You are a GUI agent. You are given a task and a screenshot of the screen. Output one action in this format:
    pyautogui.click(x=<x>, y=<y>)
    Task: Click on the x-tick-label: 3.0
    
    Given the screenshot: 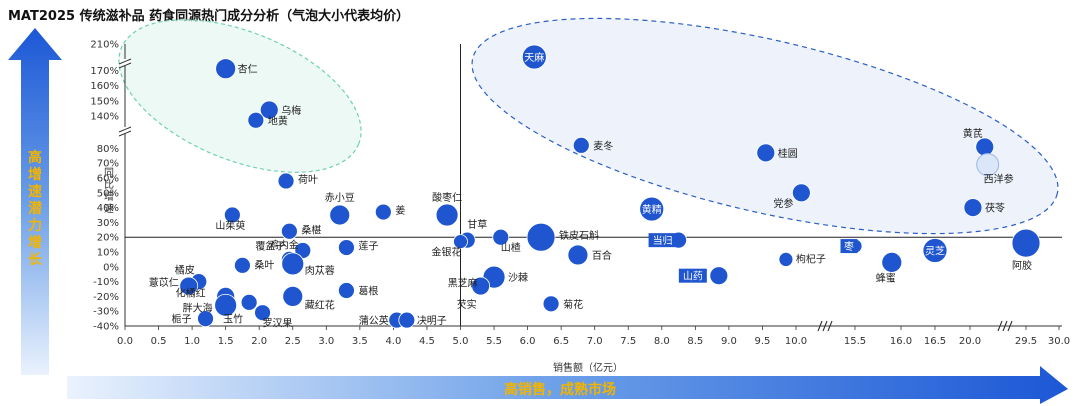 What is the action you would take?
    pyautogui.click(x=326, y=341)
    